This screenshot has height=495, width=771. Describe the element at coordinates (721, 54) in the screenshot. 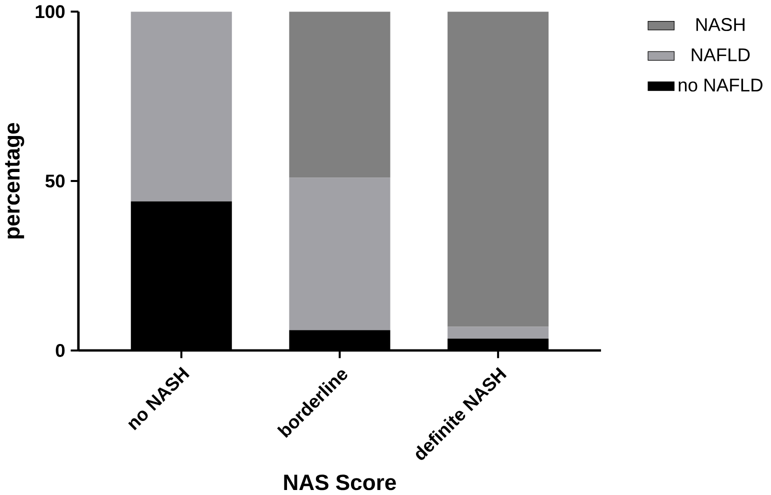

I see `legend-label: NAFLD` at that location.